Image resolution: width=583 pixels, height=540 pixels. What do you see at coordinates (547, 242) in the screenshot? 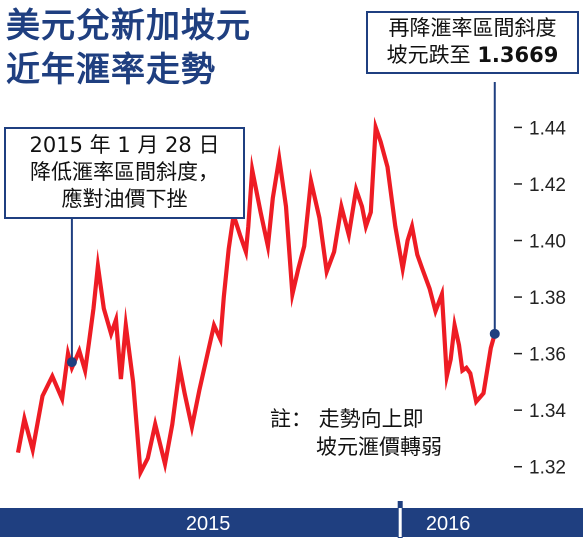
I see `y-tick-label: 1.40` at bounding box center [547, 242].